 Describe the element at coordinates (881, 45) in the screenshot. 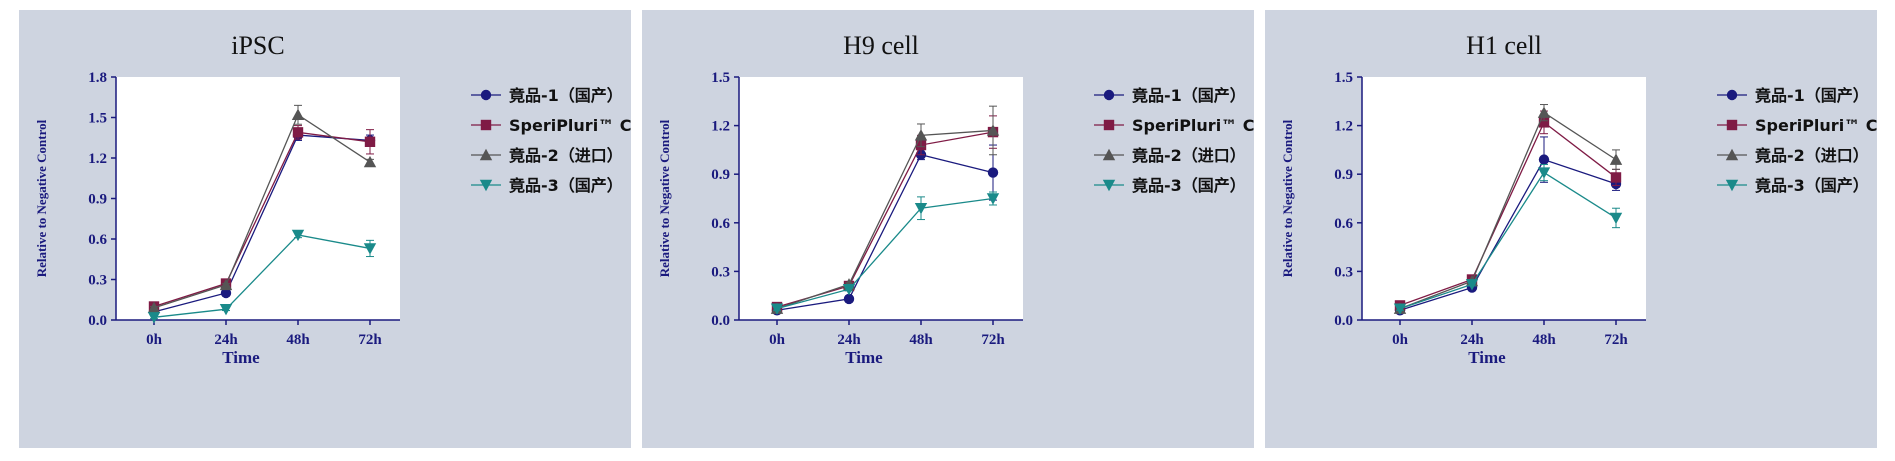

I see `chart-title: H9 cell` at that location.